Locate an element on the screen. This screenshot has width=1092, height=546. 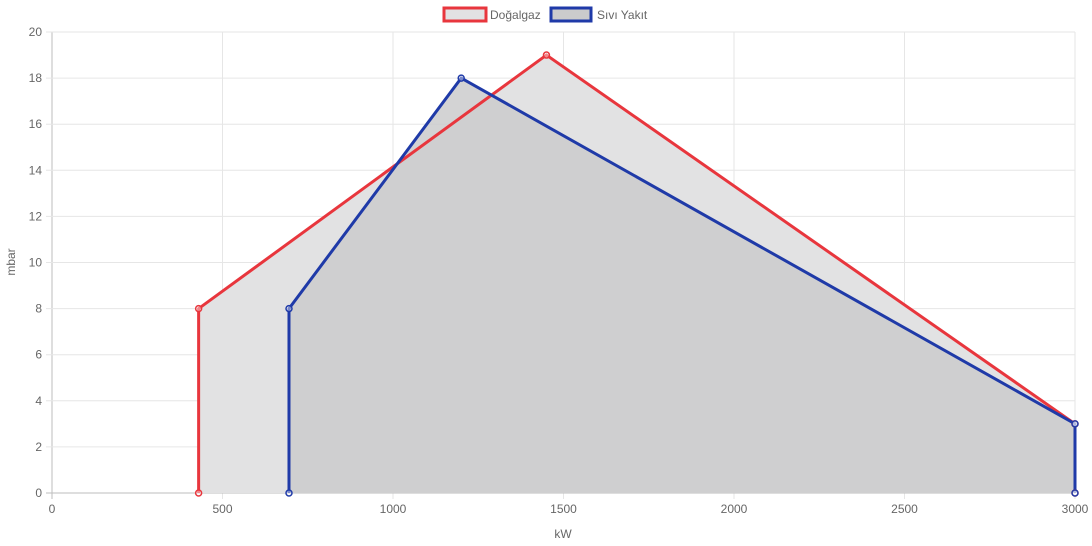
x-tick-label: 1000 is located at coordinates (393, 509).